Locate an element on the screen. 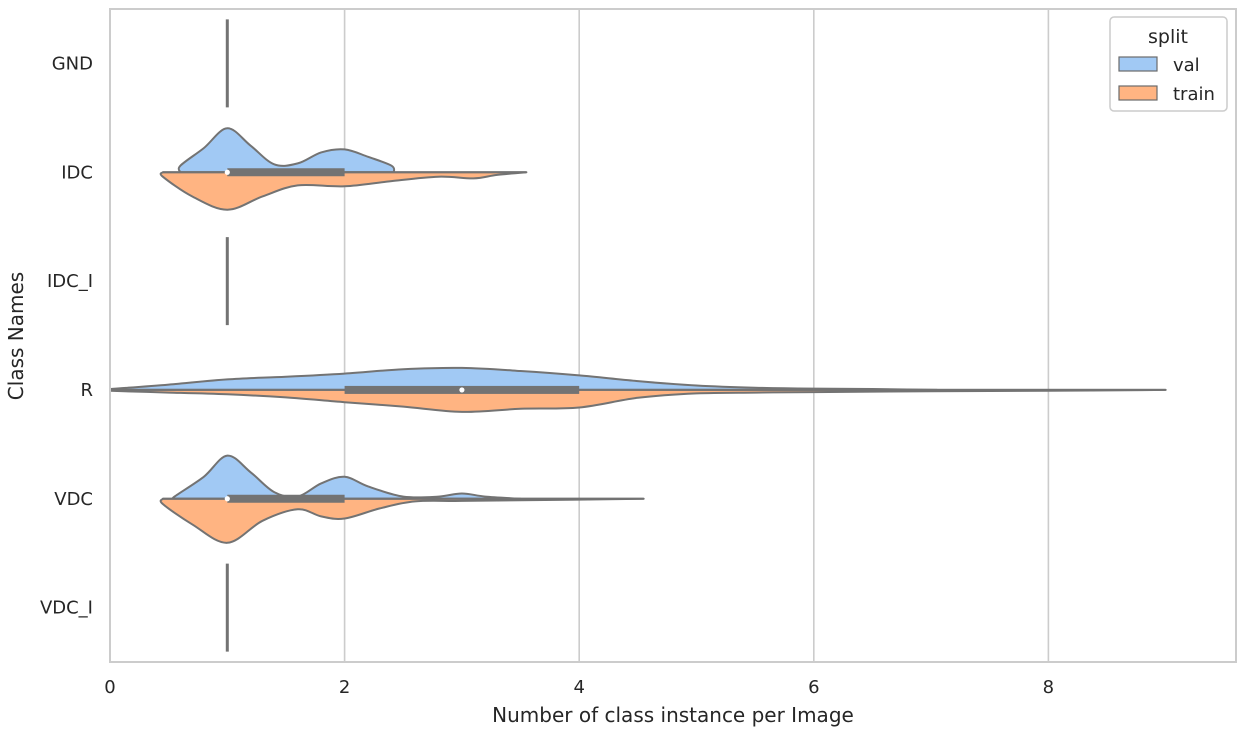 This screenshot has width=1237, height=733. y-tick-label-idc-i: IDC_I is located at coordinates (70, 281).